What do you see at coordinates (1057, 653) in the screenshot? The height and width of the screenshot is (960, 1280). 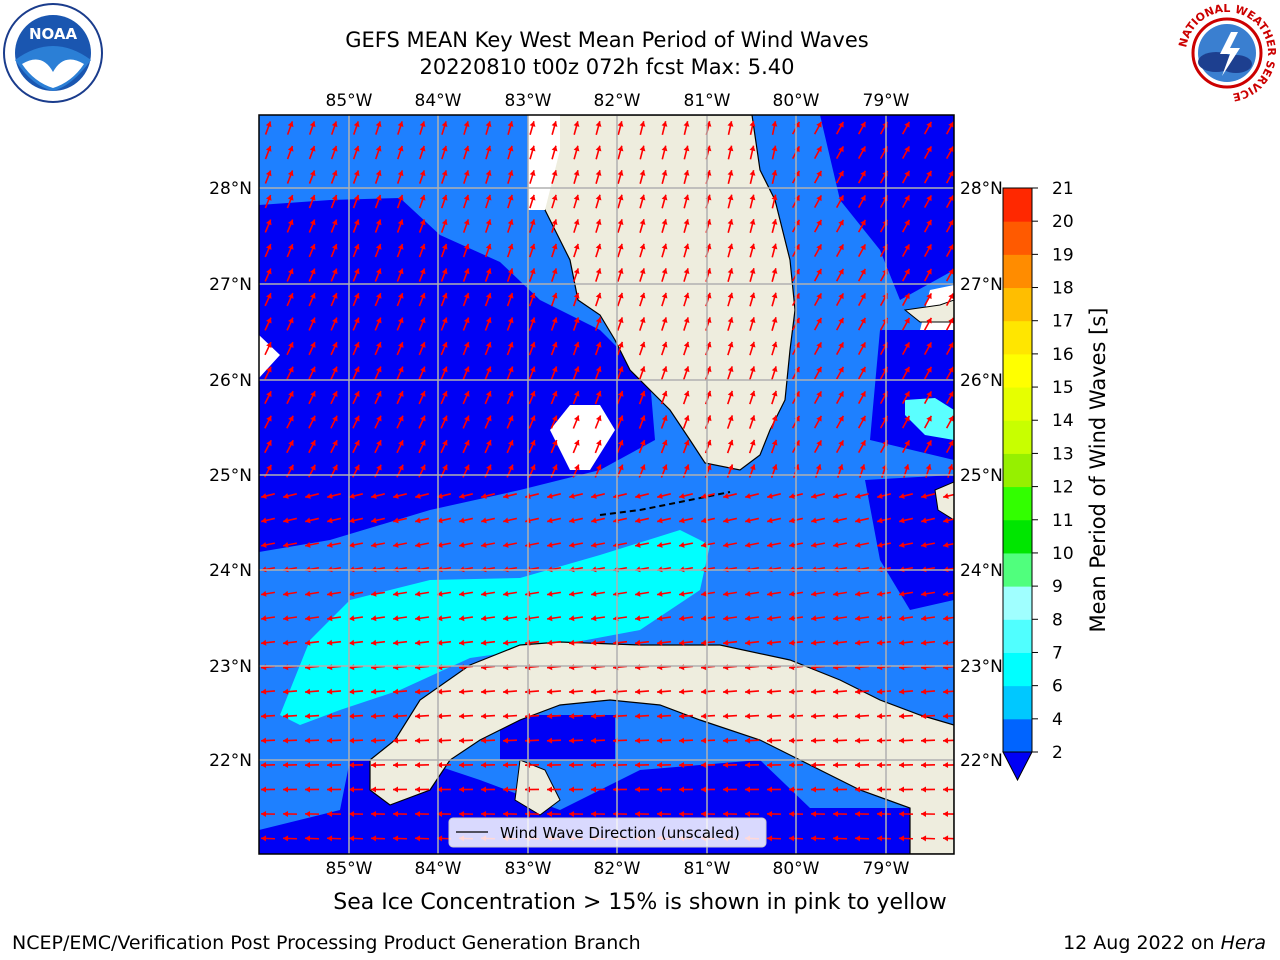 I see `colorbar-tick-label: 7` at bounding box center [1057, 653].